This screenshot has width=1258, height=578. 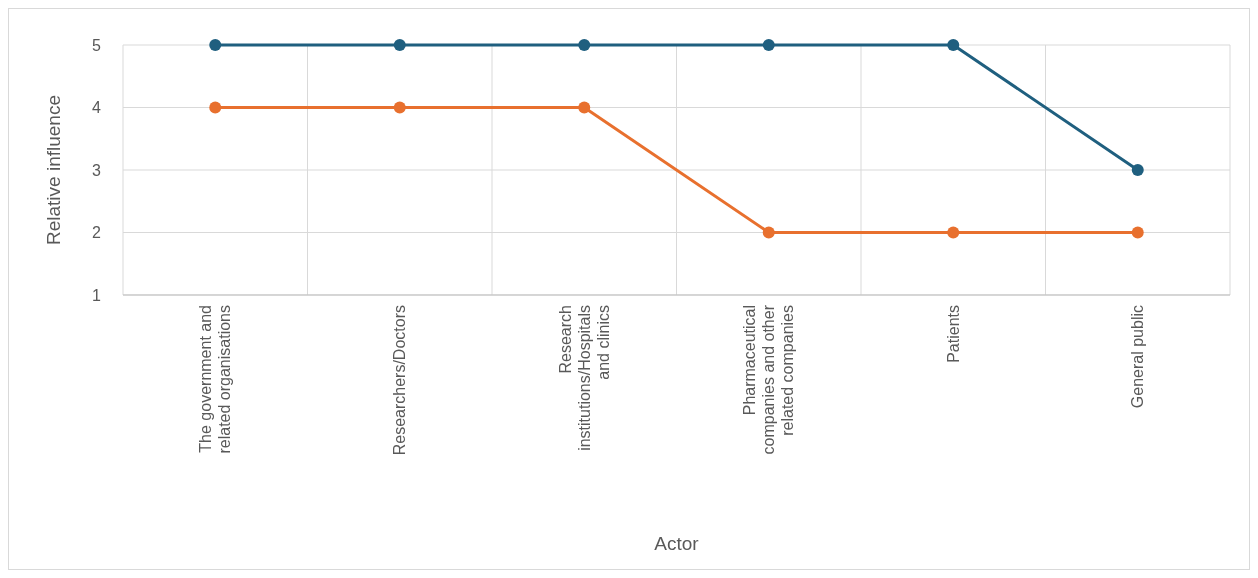 I want to click on x-tick-label: The government and related organisations, so click(x=215, y=379).